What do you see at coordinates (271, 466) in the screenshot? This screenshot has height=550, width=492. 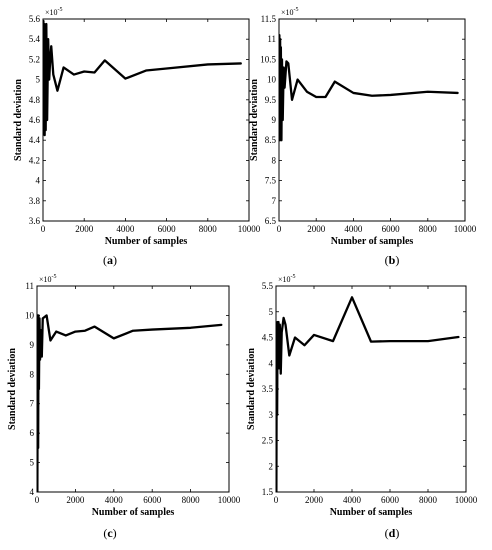 I see `y-tick-label: 2` at bounding box center [271, 466].